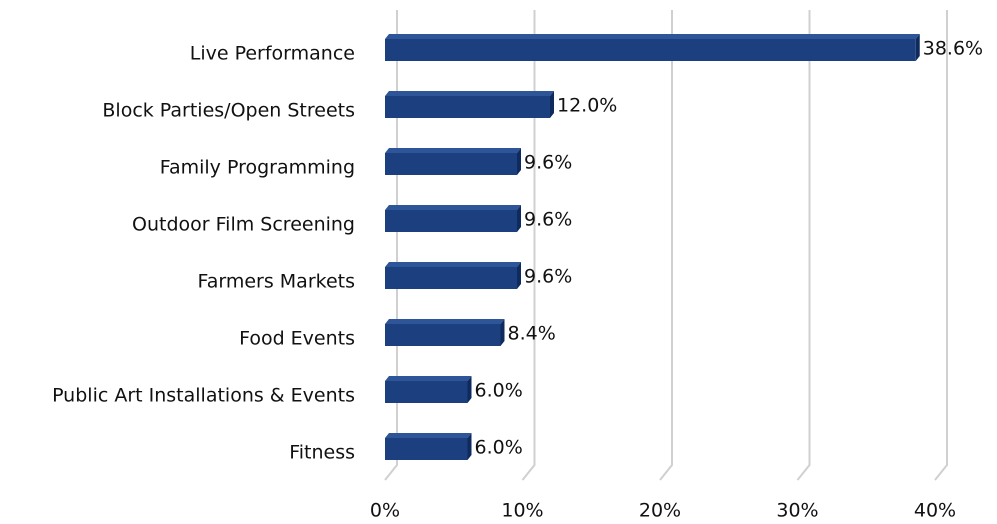  Describe the element at coordinates (203, 396) in the screenshot. I see `y-tick-label: Public Art Installations & Events` at that location.